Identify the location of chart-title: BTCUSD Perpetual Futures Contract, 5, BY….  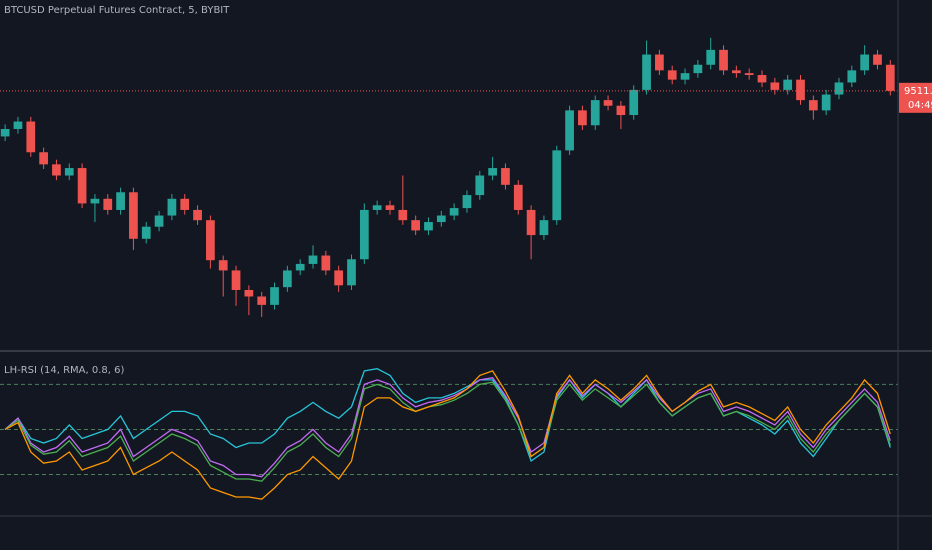
(117, 10).